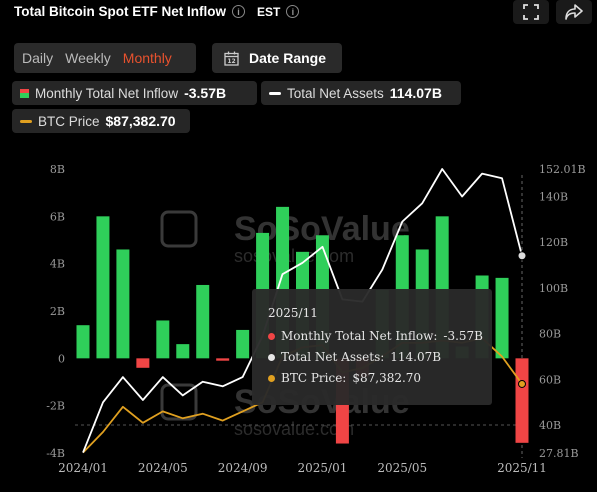  What do you see at coordinates (415, 93) in the screenshot?
I see `legend-assets-value: 114.07B` at bounding box center [415, 93].